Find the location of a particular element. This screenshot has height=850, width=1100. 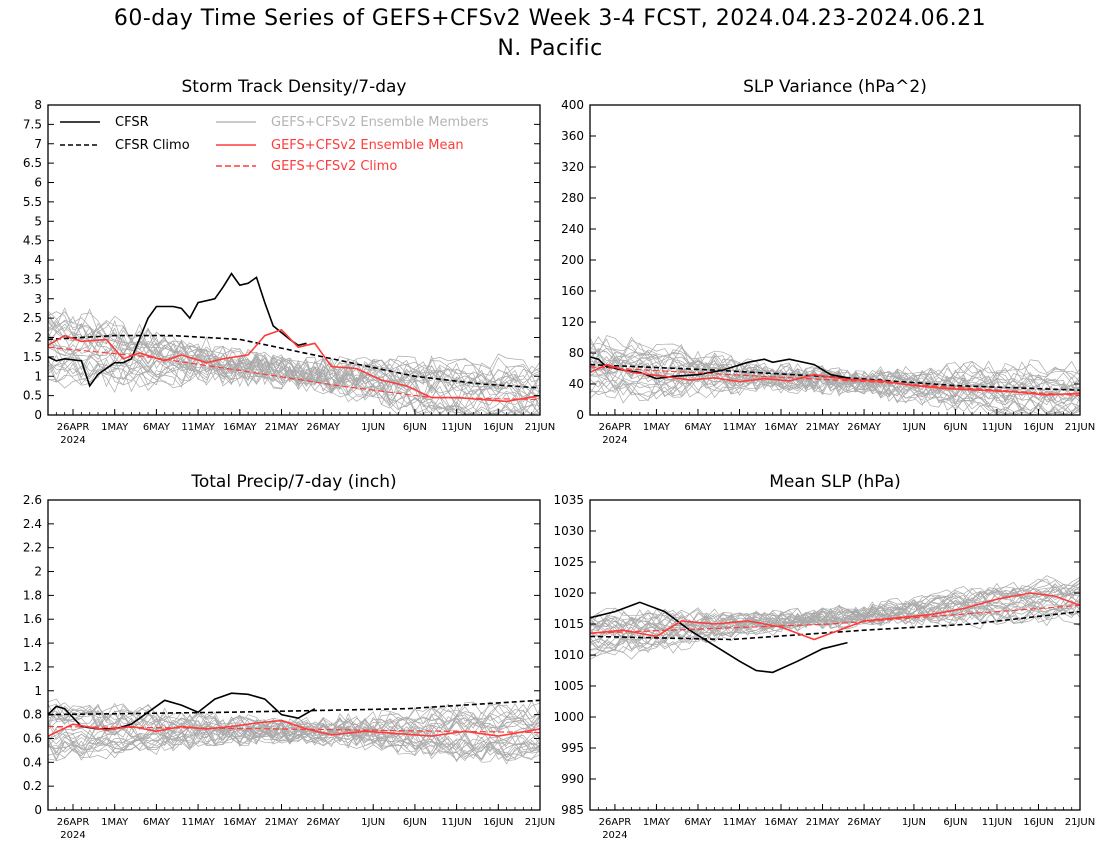

y-tick-label: 280 is located at coordinates (572, 198).